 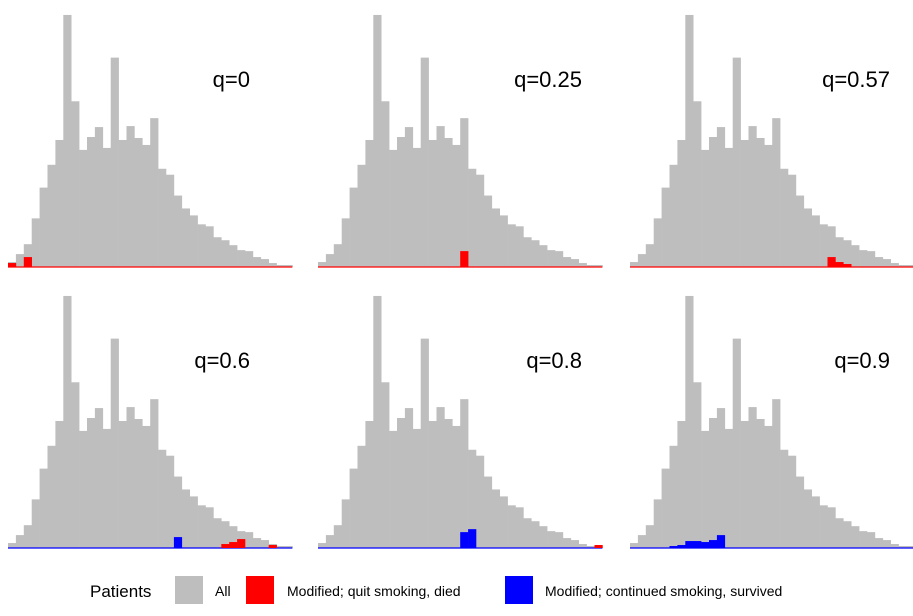 I want to click on panel-6-label: q=0.9, so click(x=862, y=360).